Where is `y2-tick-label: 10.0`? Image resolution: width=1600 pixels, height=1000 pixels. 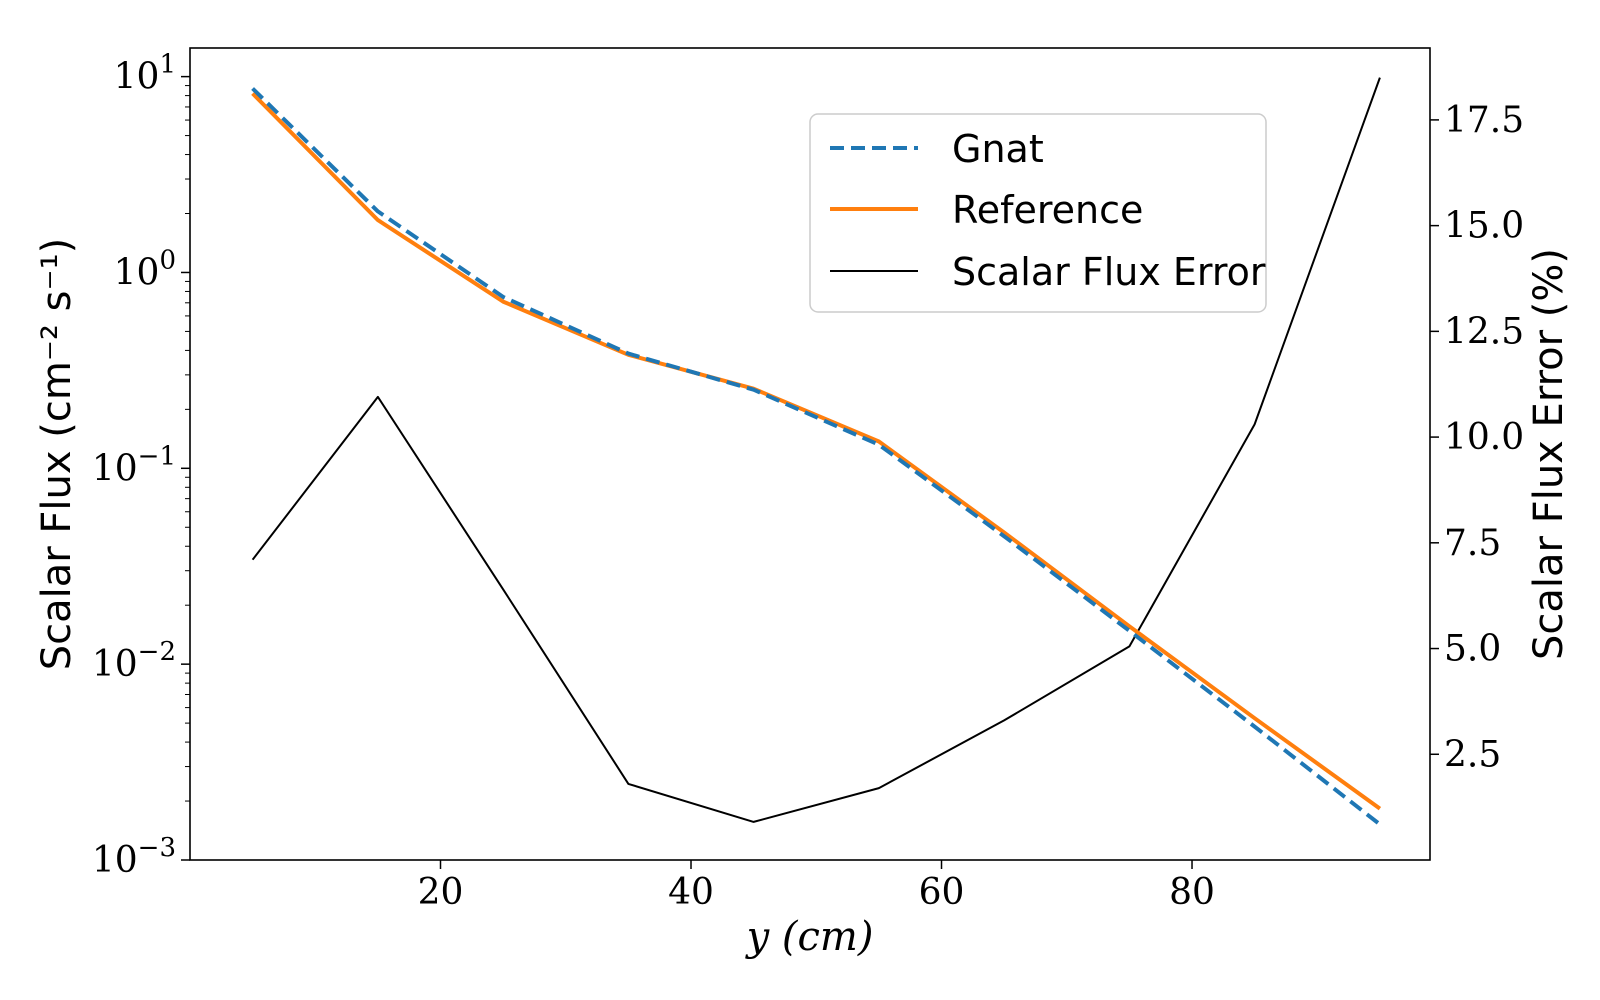 y2-tick-label: 10.0 is located at coordinates (1484, 437).